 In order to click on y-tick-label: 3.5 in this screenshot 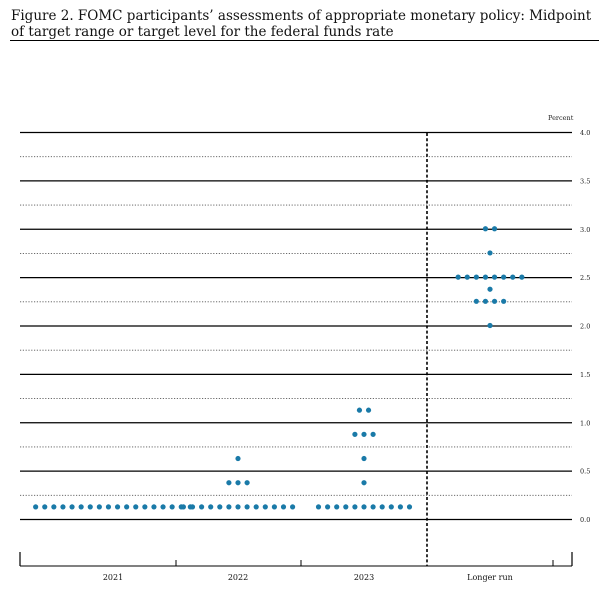, I will do `click(585, 181)`.